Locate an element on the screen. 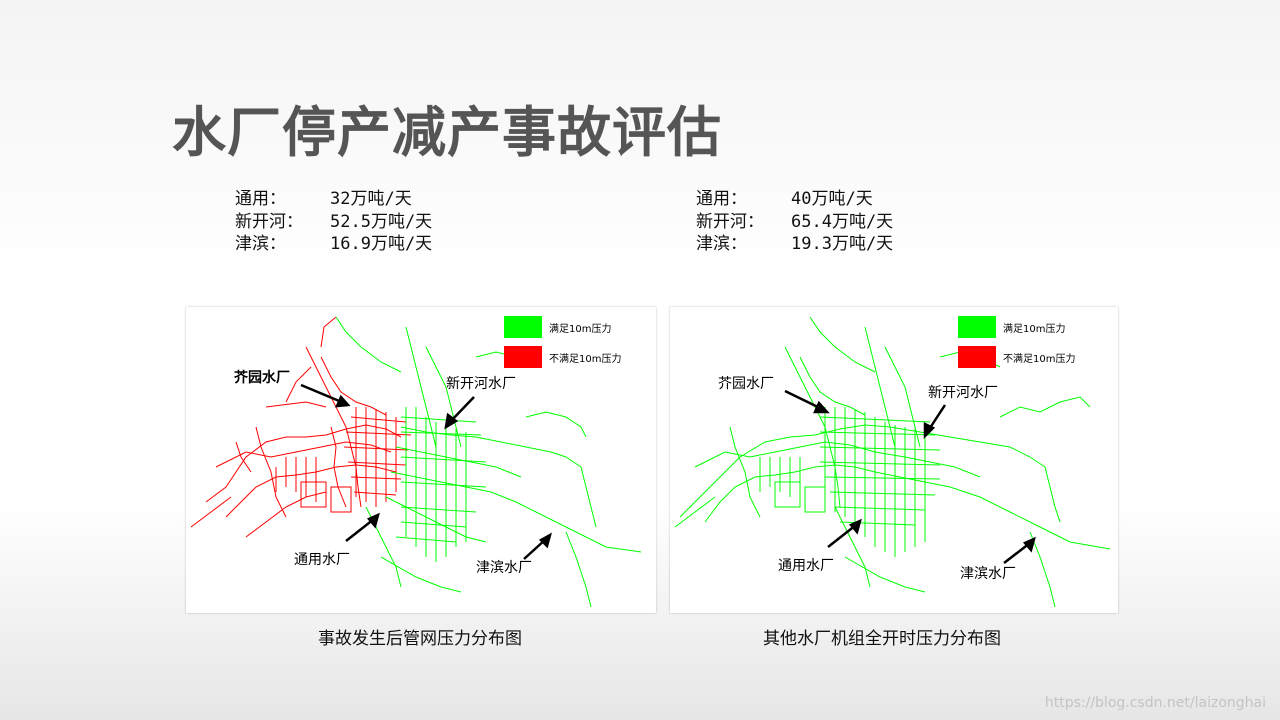 The width and height of the screenshot is (1280, 720). stats-left: 通用： 32万吨/天 新开河： 52.5万吨/天 津滨： 16.9万吨/天 is located at coordinates (333, 222).